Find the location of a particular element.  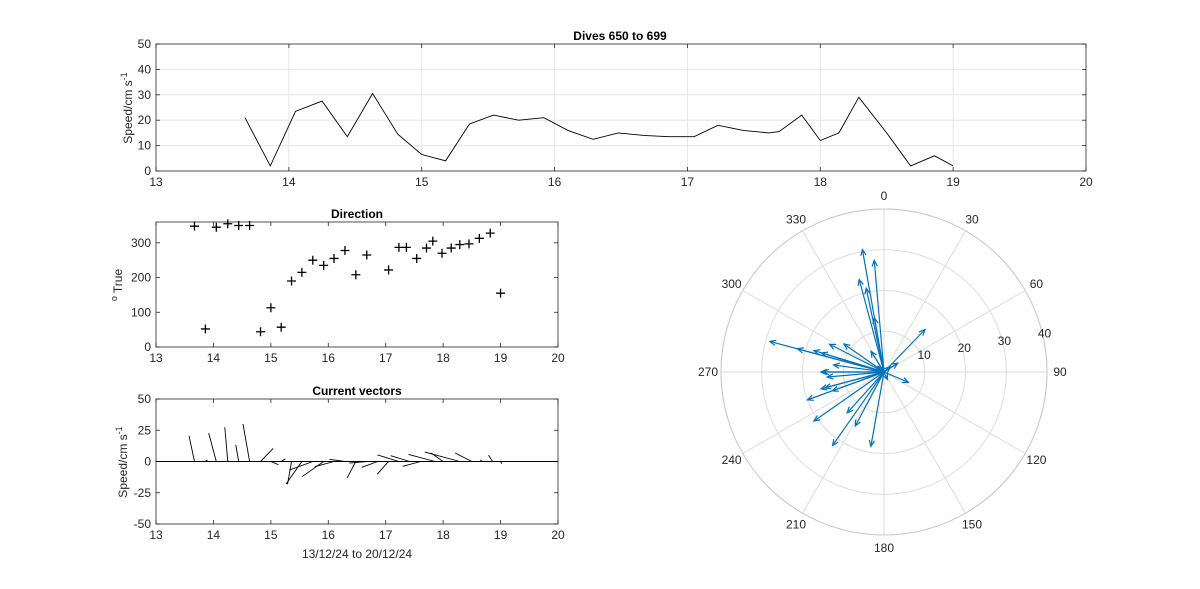

vectors-xtick-label: 15 is located at coordinates (271, 535).